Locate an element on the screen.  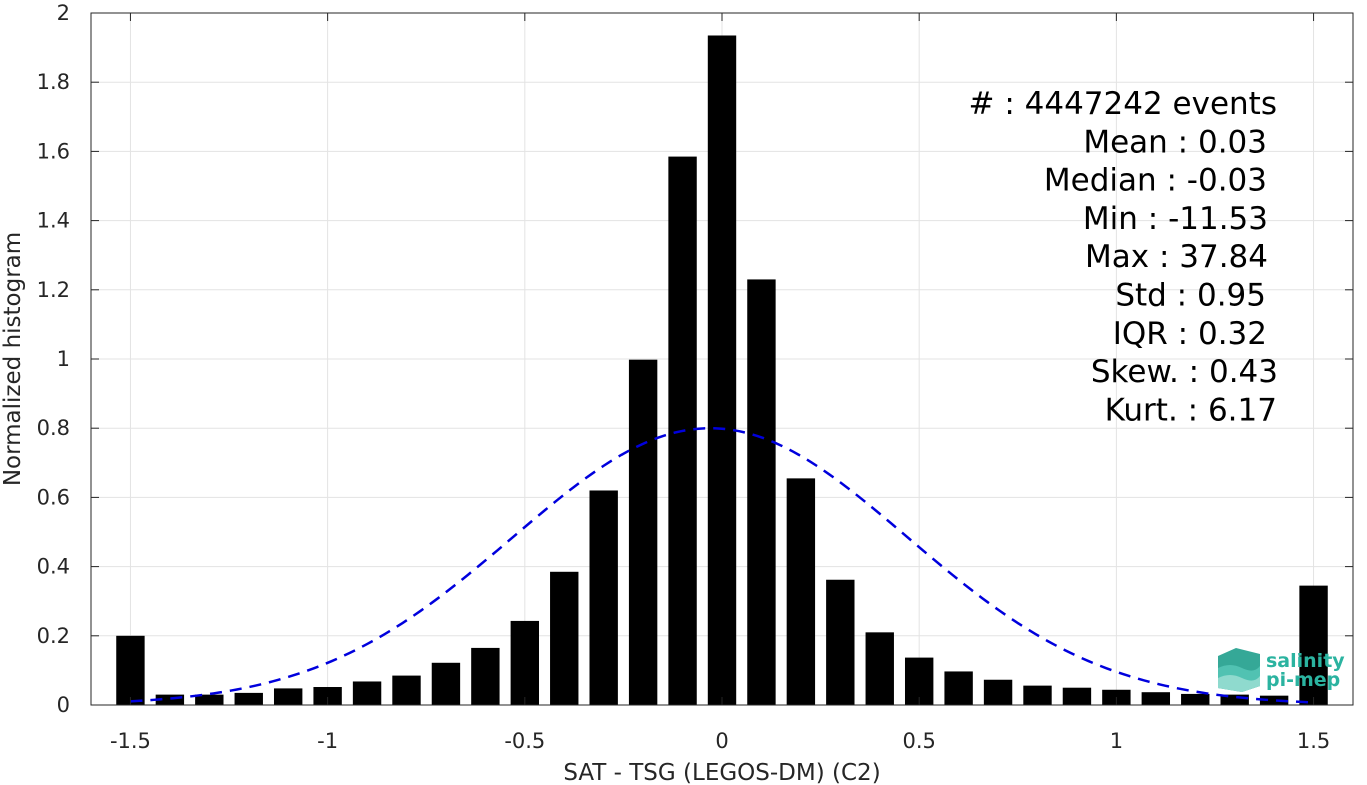
logo-text-line1: salinity is located at coordinates (1305, 661).